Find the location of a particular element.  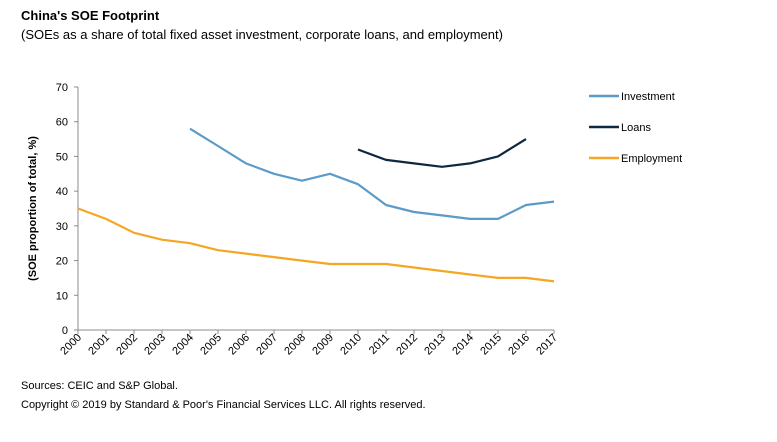

legend-label-loans: Loans is located at coordinates (636, 128).